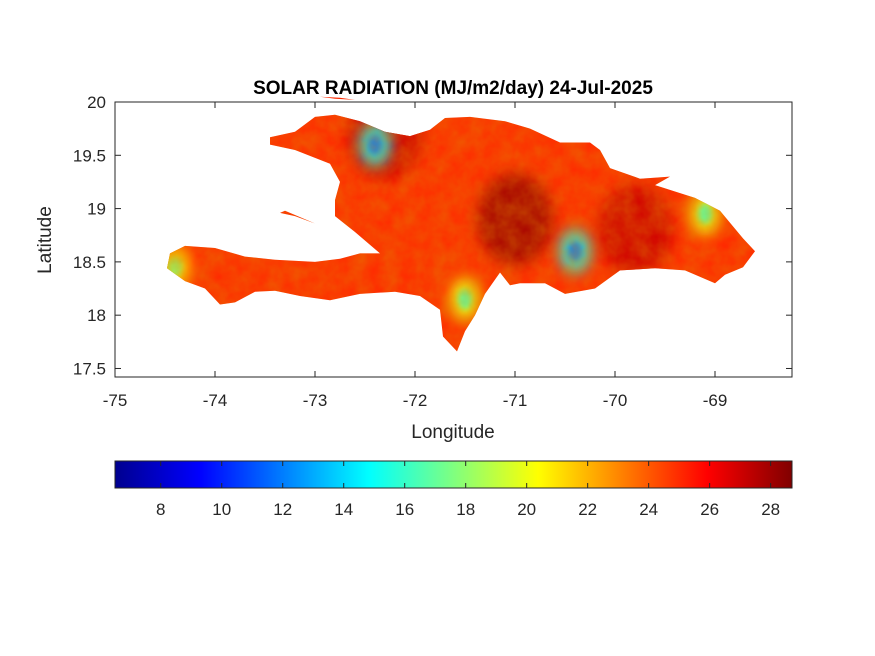 The height and width of the screenshot is (656, 875). What do you see at coordinates (282, 509) in the screenshot?
I see `colorbar-tick-label: 12` at bounding box center [282, 509].